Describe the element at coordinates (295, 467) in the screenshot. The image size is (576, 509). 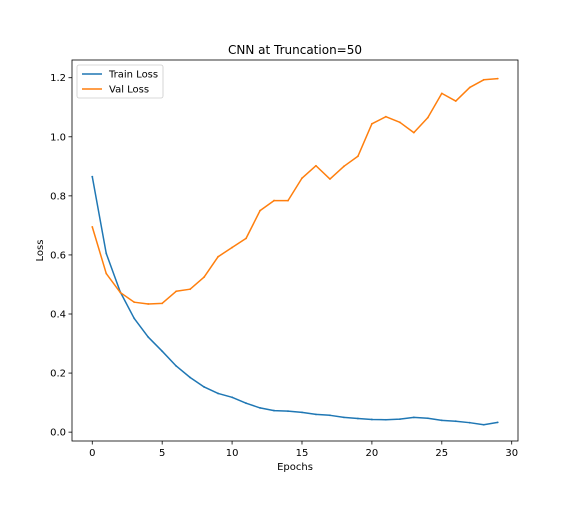
I see `x-axis-label: Epochs` at that location.